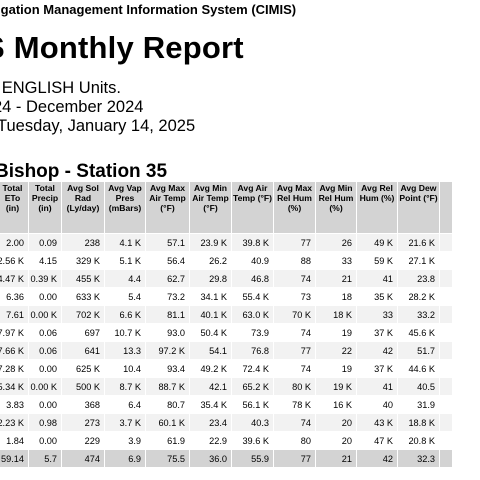 The width and height of the screenshot is (480, 480). I want to click on table-cell: 7.61, so click(14, 314).